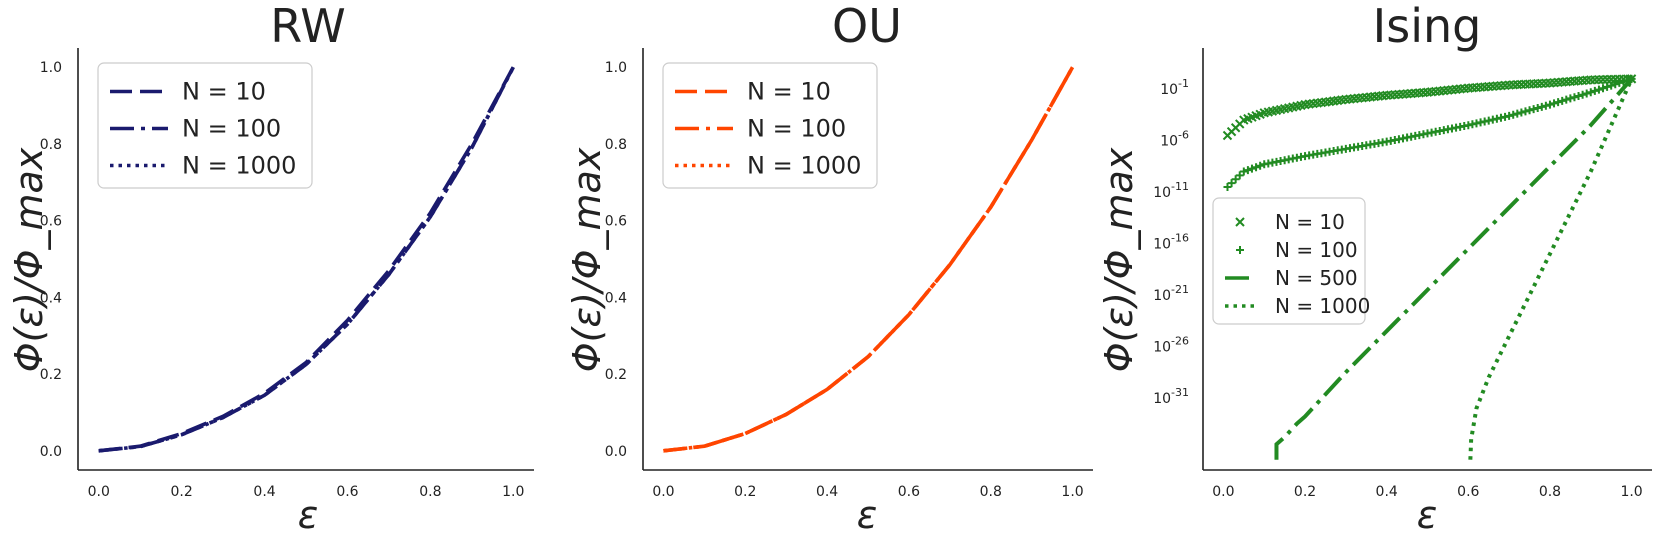  Describe the element at coordinates (51, 298) in the screenshot. I see `y-tick-label: 0.4` at that location.